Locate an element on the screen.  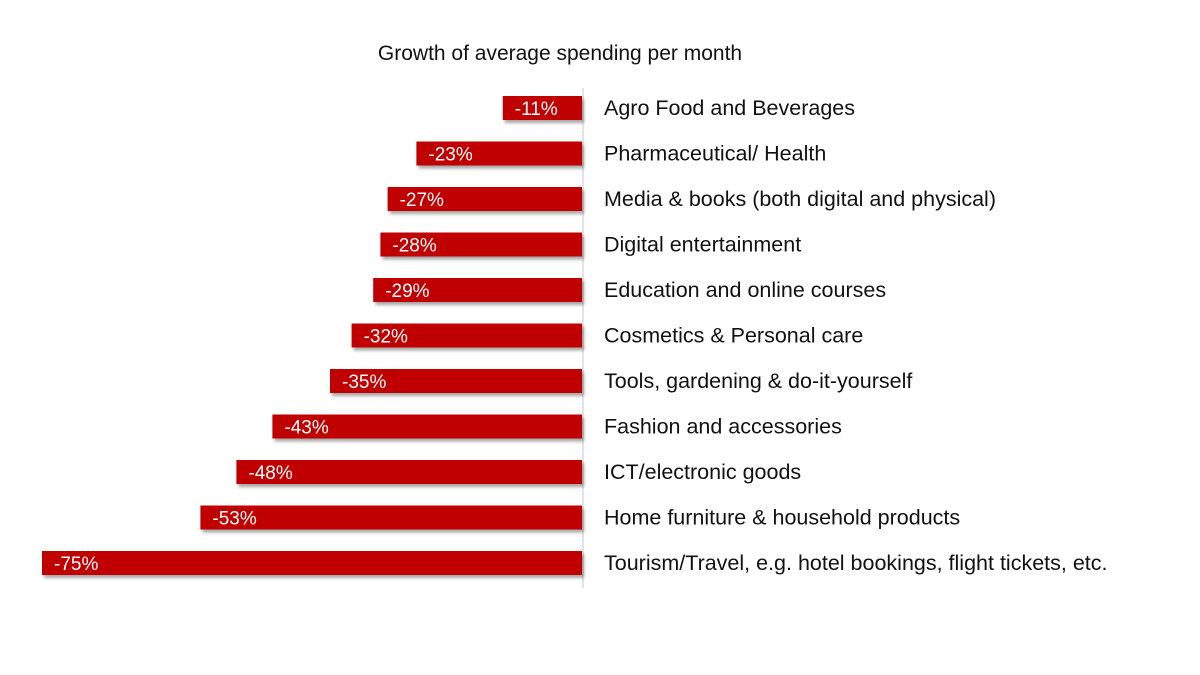
data-label: -28% is located at coordinates (414, 246).